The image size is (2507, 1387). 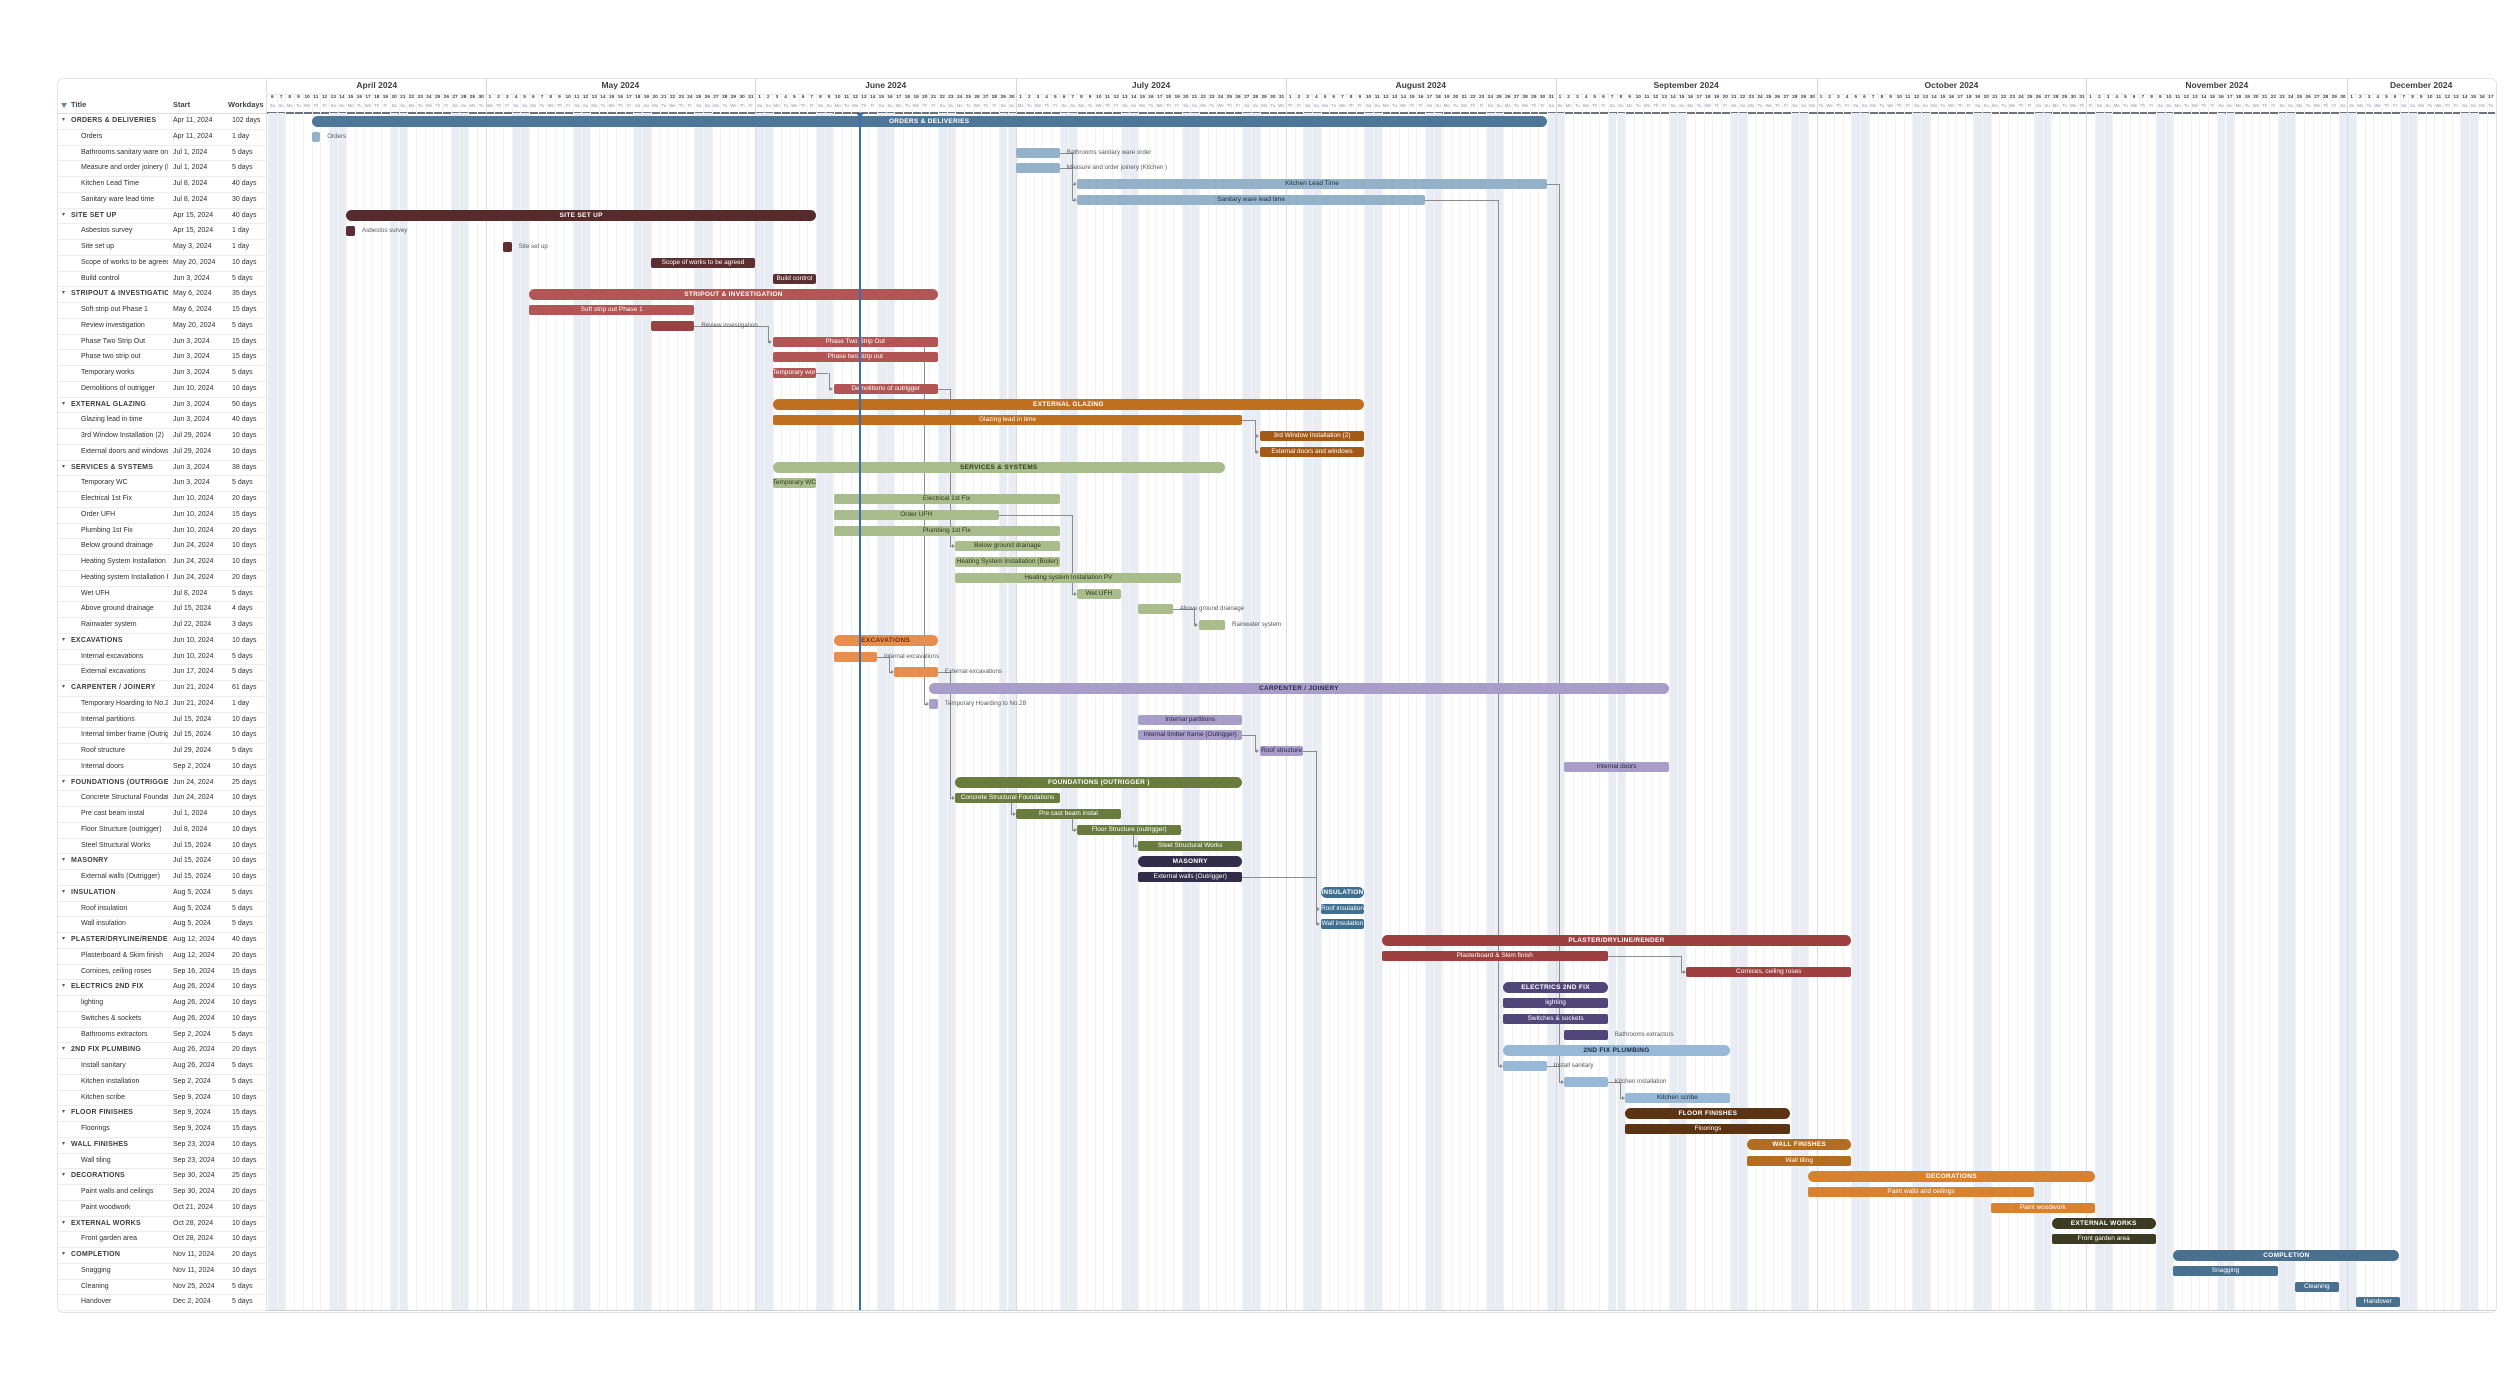 I want to click on task-title-cell: Internal doors, so click(x=102, y=766).